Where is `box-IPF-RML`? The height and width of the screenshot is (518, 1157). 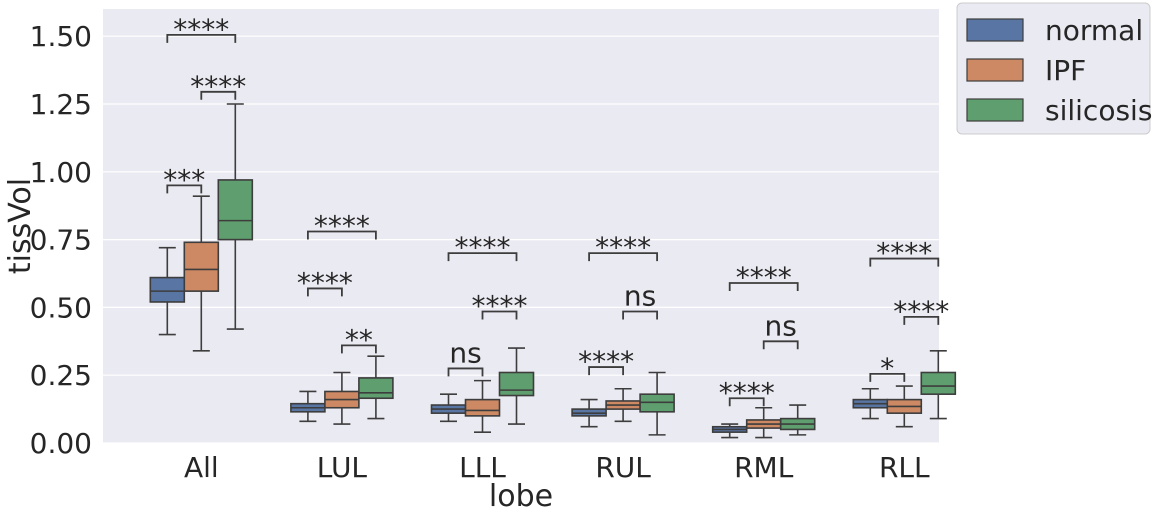
box-IPF-RML is located at coordinates (763, 422).